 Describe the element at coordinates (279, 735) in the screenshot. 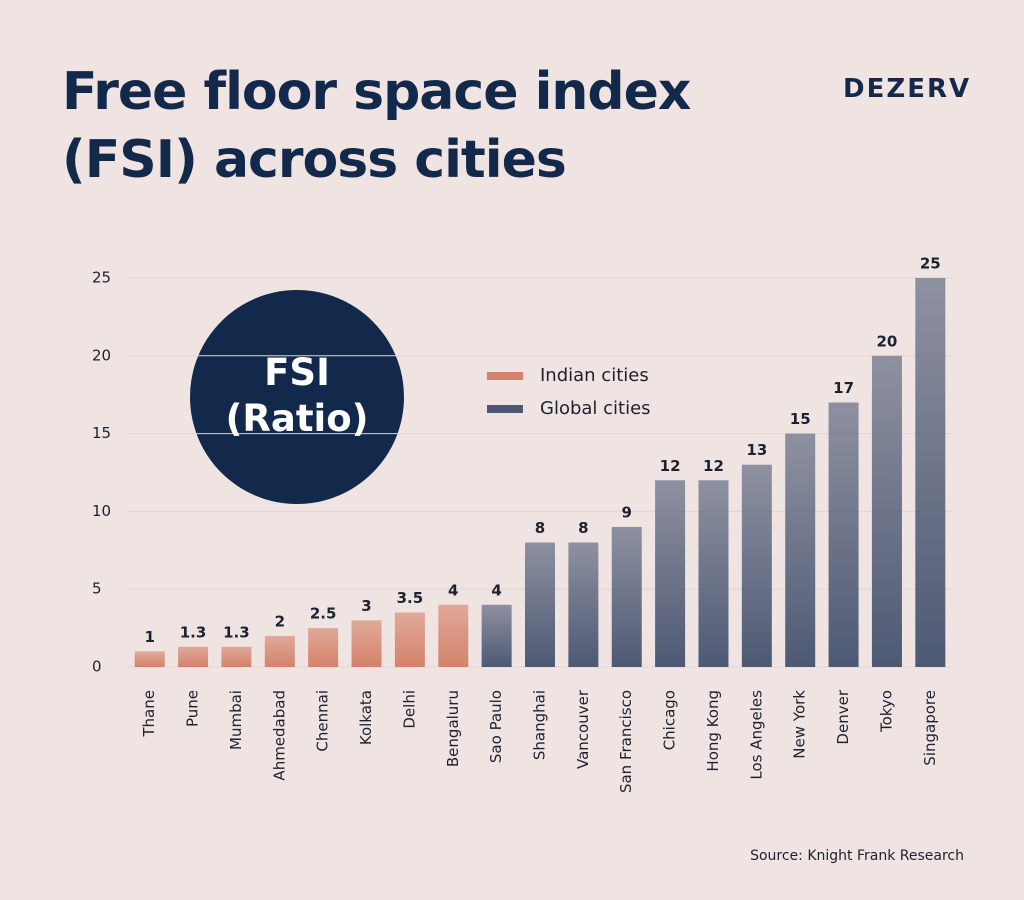

I see `x-tick-label: Ahmedabad` at that location.